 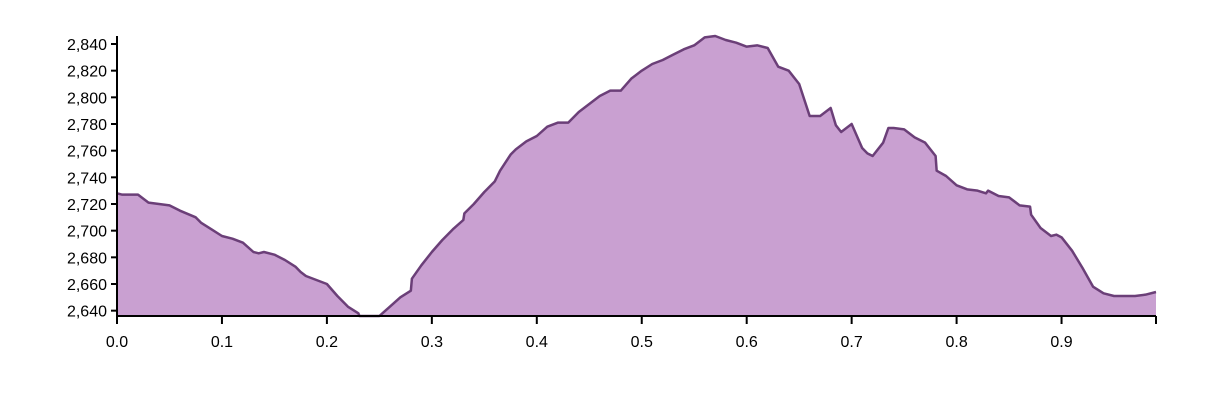 What do you see at coordinates (87, 232) in the screenshot?
I see `y-tick-label: 2,700` at bounding box center [87, 232].